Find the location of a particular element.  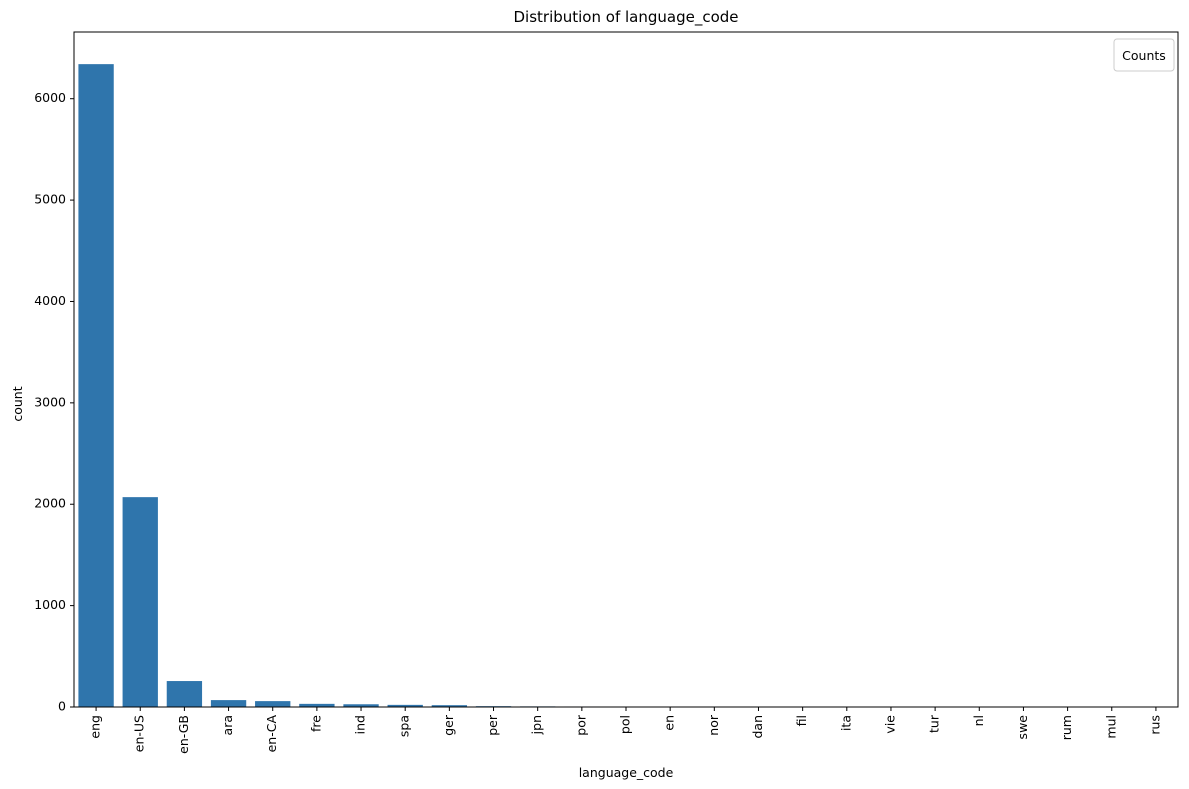

x-tick-label-por: por is located at coordinates (580, 725).